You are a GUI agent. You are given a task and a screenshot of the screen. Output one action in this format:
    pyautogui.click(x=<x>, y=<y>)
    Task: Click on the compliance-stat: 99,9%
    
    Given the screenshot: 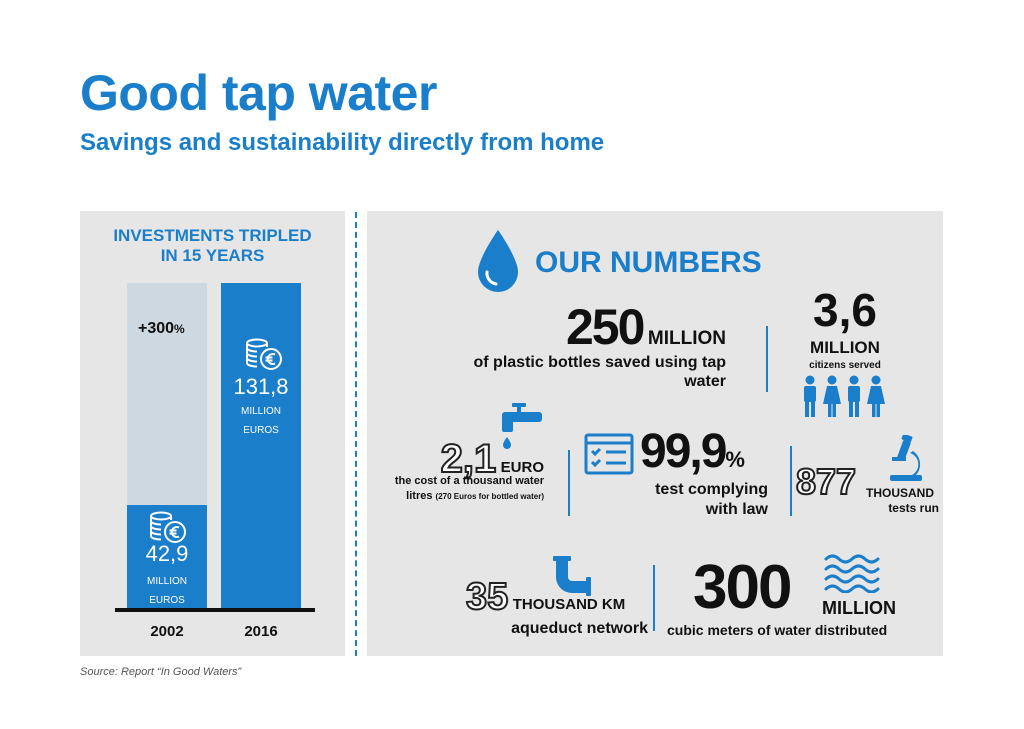 What is the action you would take?
    pyautogui.click(x=692, y=451)
    